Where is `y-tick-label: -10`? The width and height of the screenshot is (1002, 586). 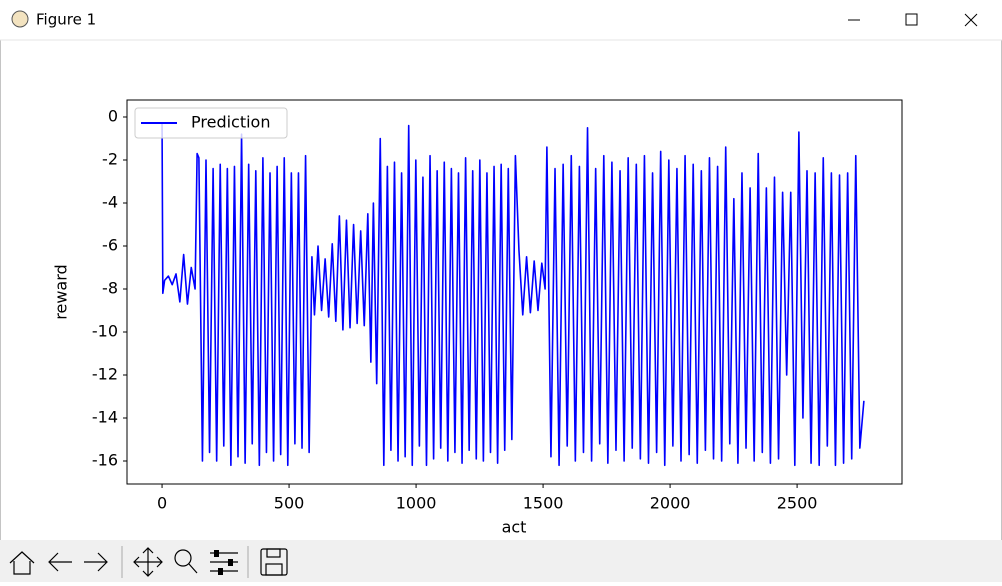 y-tick-label: -10 is located at coordinates (105, 330).